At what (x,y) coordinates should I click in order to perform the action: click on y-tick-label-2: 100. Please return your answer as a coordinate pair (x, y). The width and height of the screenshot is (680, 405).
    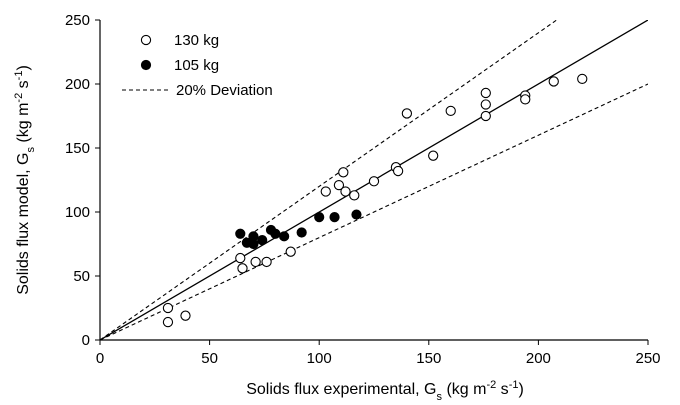
    Looking at the image, I should click on (77, 212).